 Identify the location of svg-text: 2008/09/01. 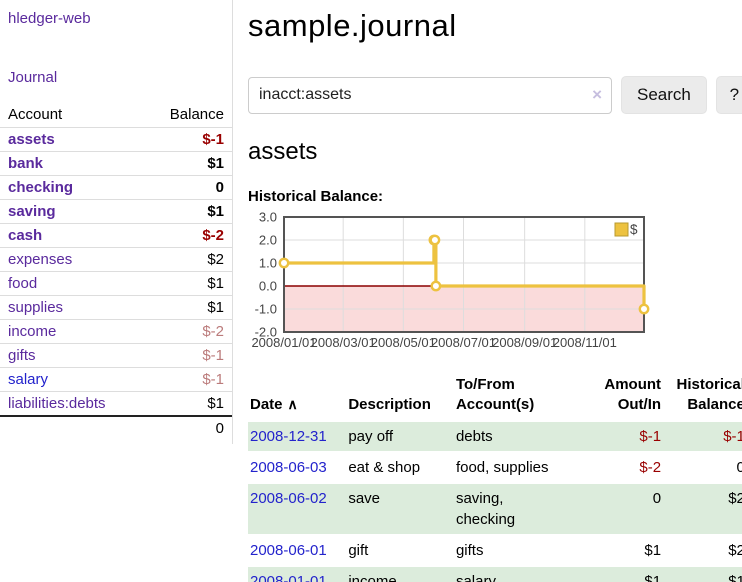
(524, 342).